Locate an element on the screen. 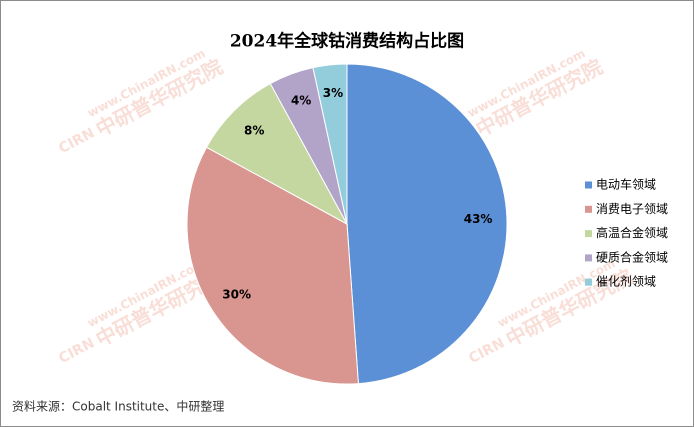 Image resolution: width=694 pixels, height=427 pixels. data-label: 8% is located at coordinates (254, 131).